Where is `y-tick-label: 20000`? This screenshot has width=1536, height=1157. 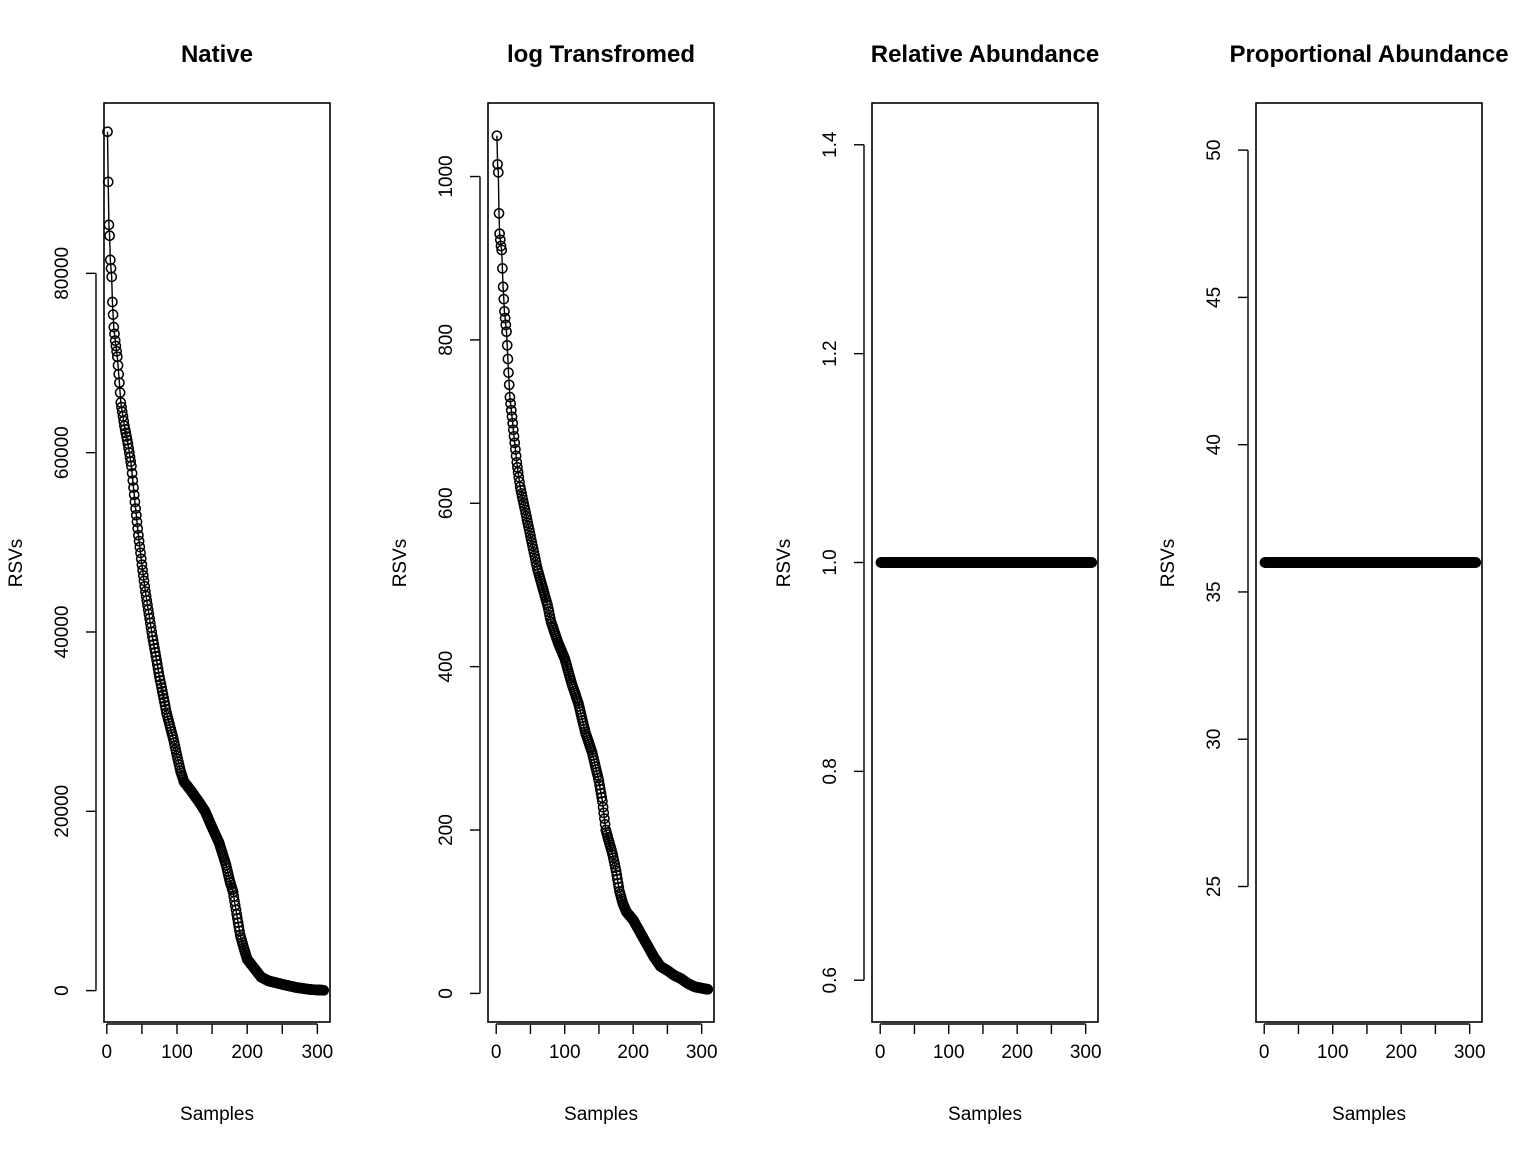 y-tick-label: 20000 is located at coordinates (62, 811).